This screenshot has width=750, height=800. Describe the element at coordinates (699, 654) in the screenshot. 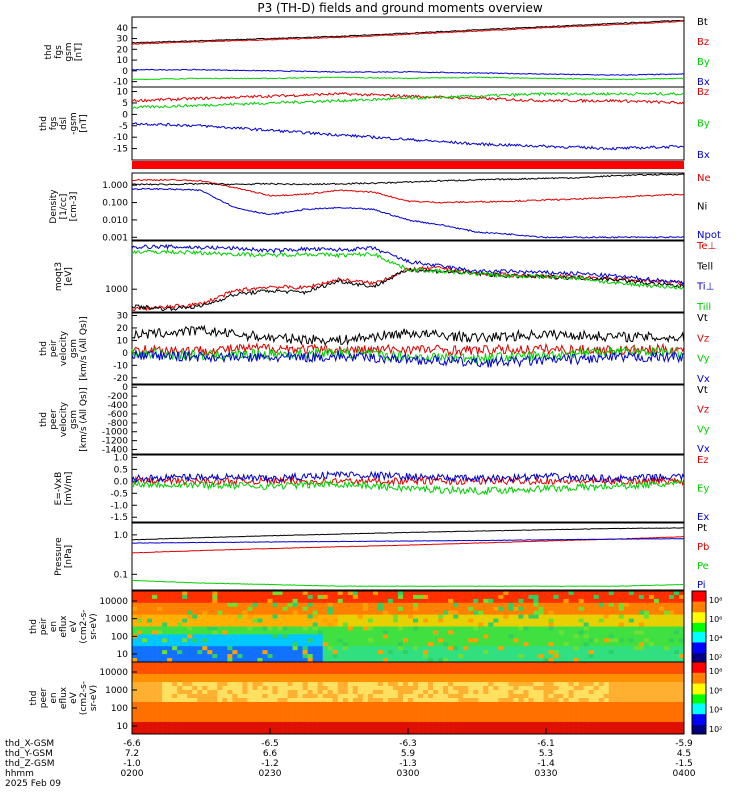

I see `colorbar-cell` at that location.